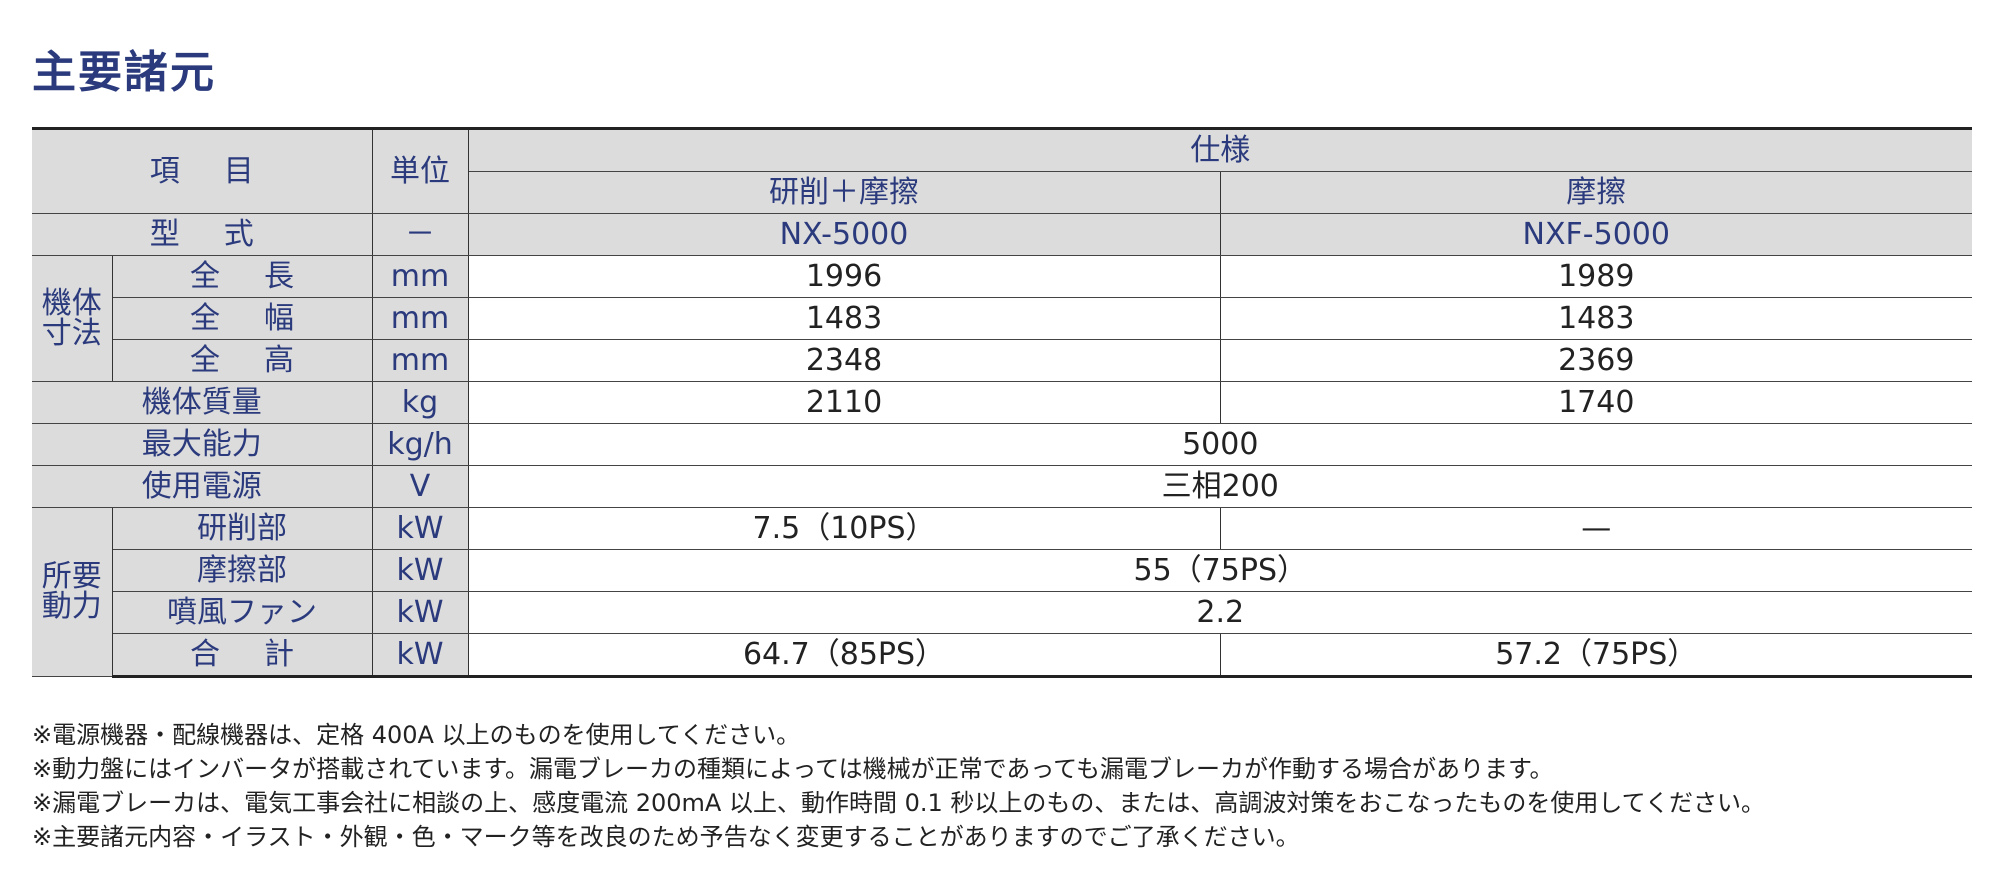 The height and width of the screenshot is (891, 2000). I want to click on header-spec: 仕様, so click(1219, 149).